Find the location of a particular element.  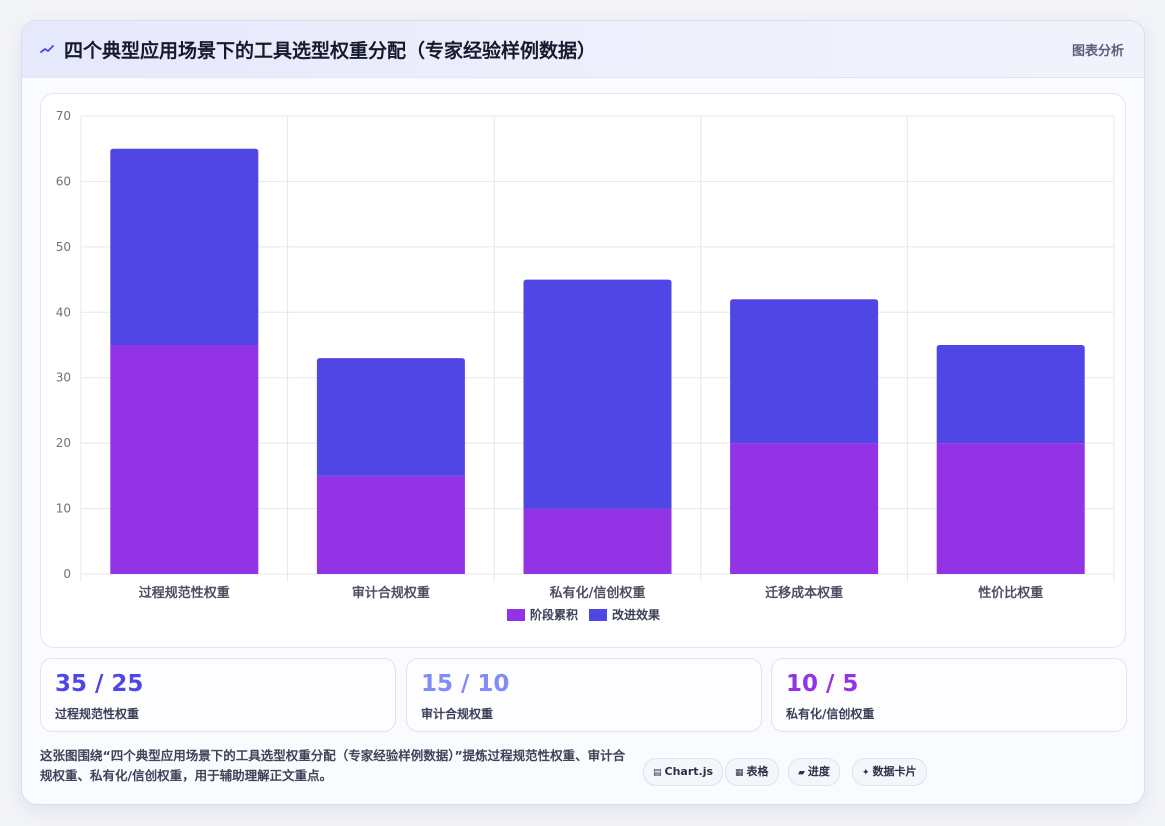

card-header: 四个典型应用场景下的工具选型权重分配（专家经验样例数据） 图表分析 is located at coordinates (583, 49).